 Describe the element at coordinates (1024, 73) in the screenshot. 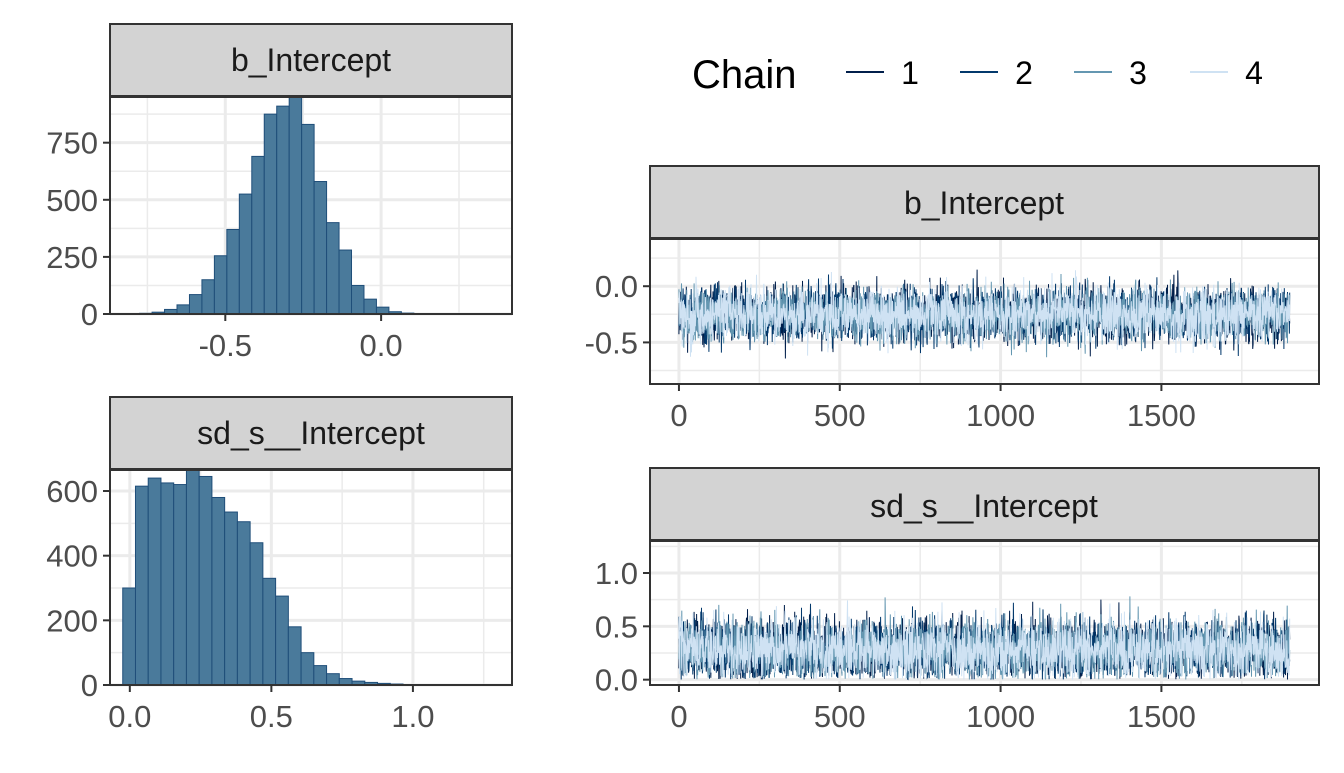

I see `legend-label-2: 2` at that location.